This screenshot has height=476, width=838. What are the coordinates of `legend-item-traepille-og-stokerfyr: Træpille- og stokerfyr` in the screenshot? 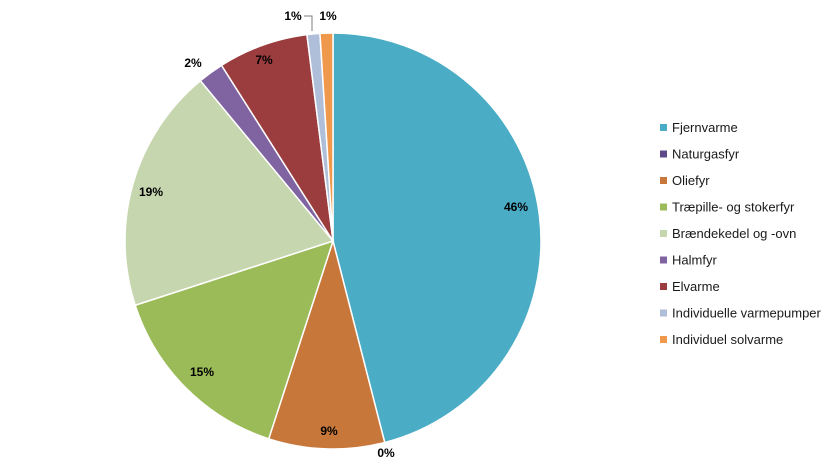 It's located at (727, 207).